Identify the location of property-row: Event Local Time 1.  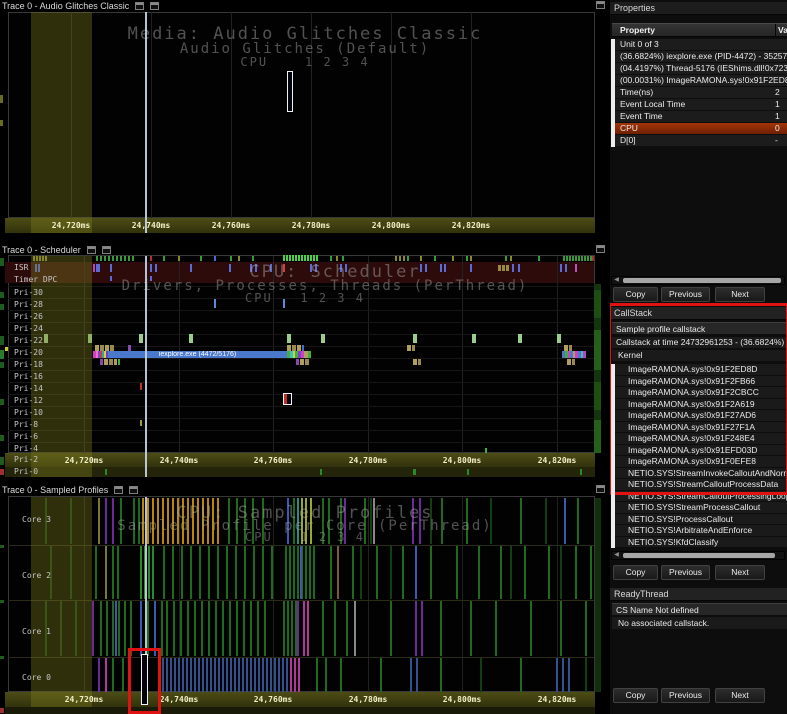
(699, 105).